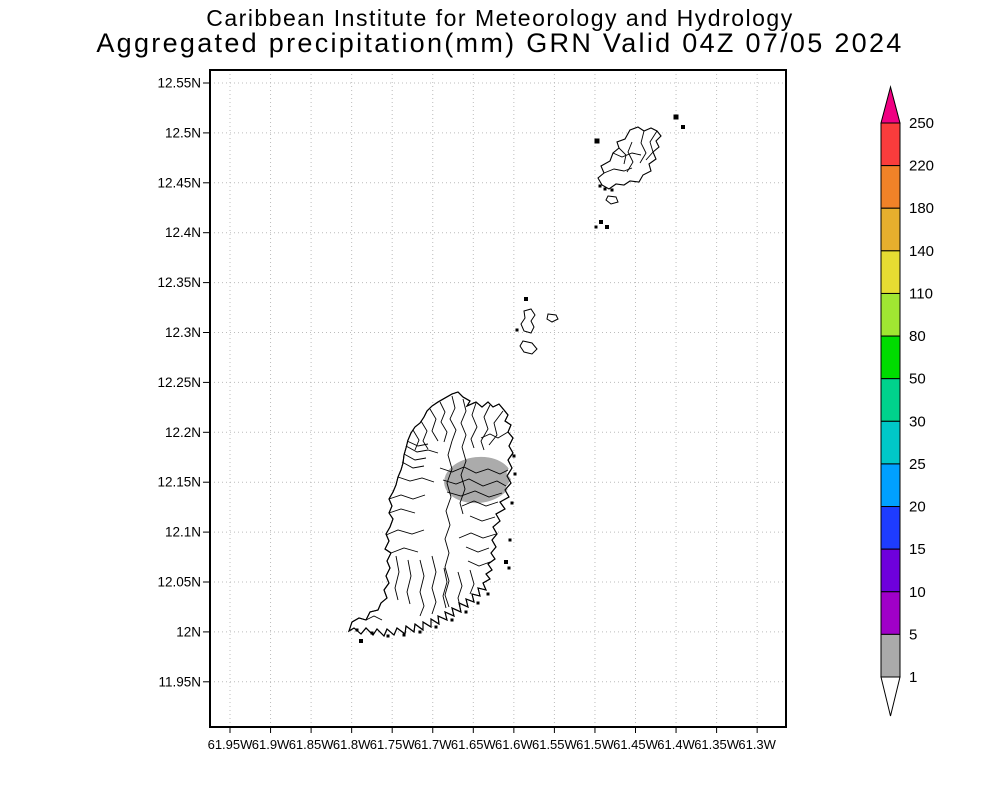 This screenshot has height=800, width=1000. I want to click on grenada-coastline, so click(431, 514).